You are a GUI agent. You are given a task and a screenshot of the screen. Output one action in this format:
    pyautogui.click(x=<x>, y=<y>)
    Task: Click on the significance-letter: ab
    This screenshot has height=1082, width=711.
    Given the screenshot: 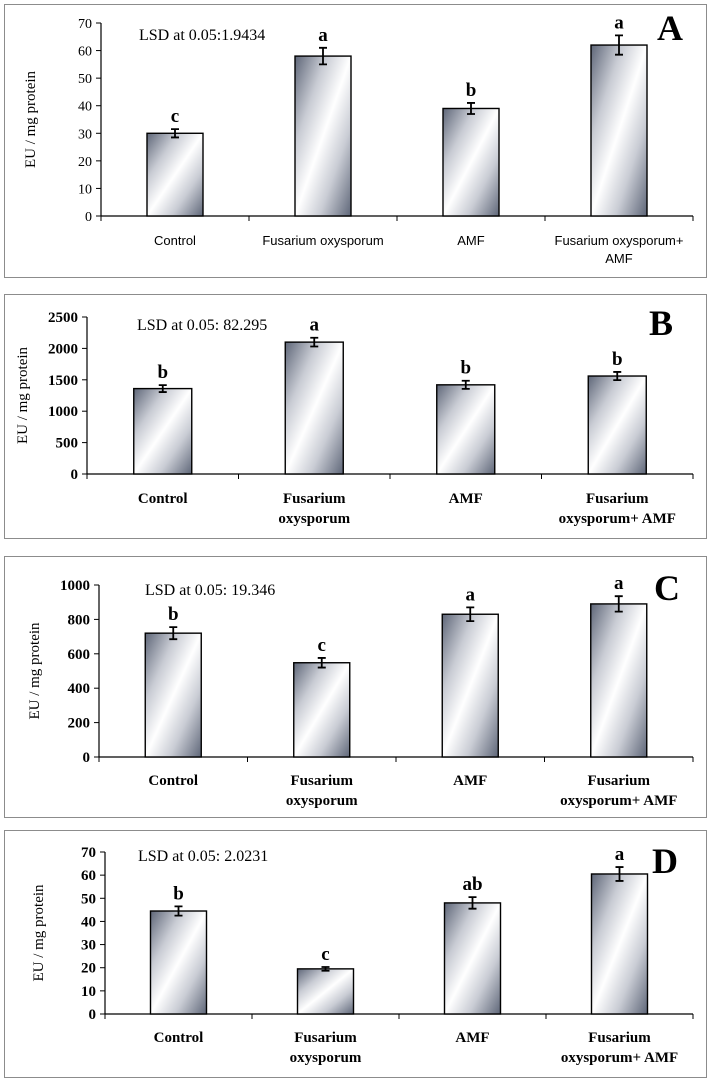 What is the action you would take?
    pyautogui.click(x=472, y=884)
    